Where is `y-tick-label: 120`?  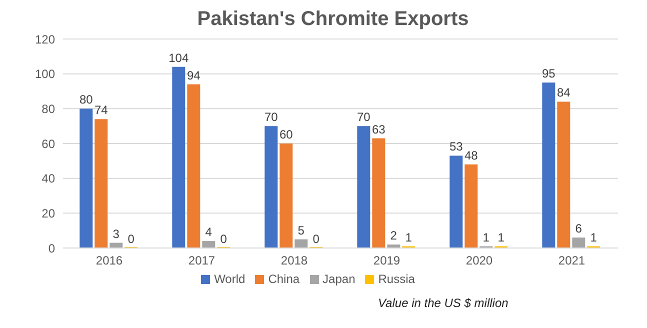
y-tick-label: 120 is located at coordinates (45, 39).